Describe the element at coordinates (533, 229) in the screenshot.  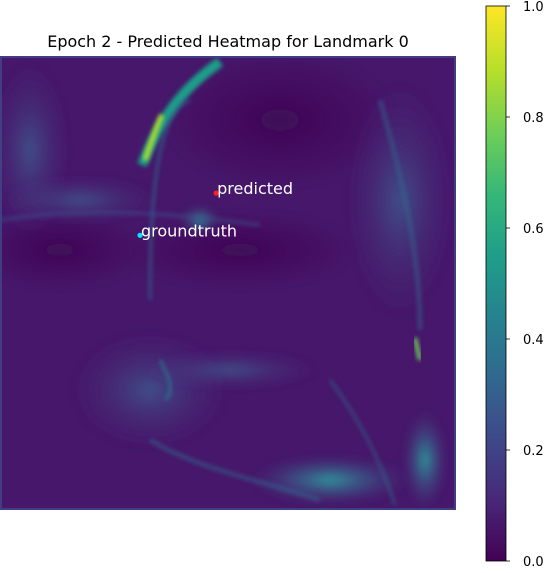
I see `colorbar-tick-label: 0.6` at that location.